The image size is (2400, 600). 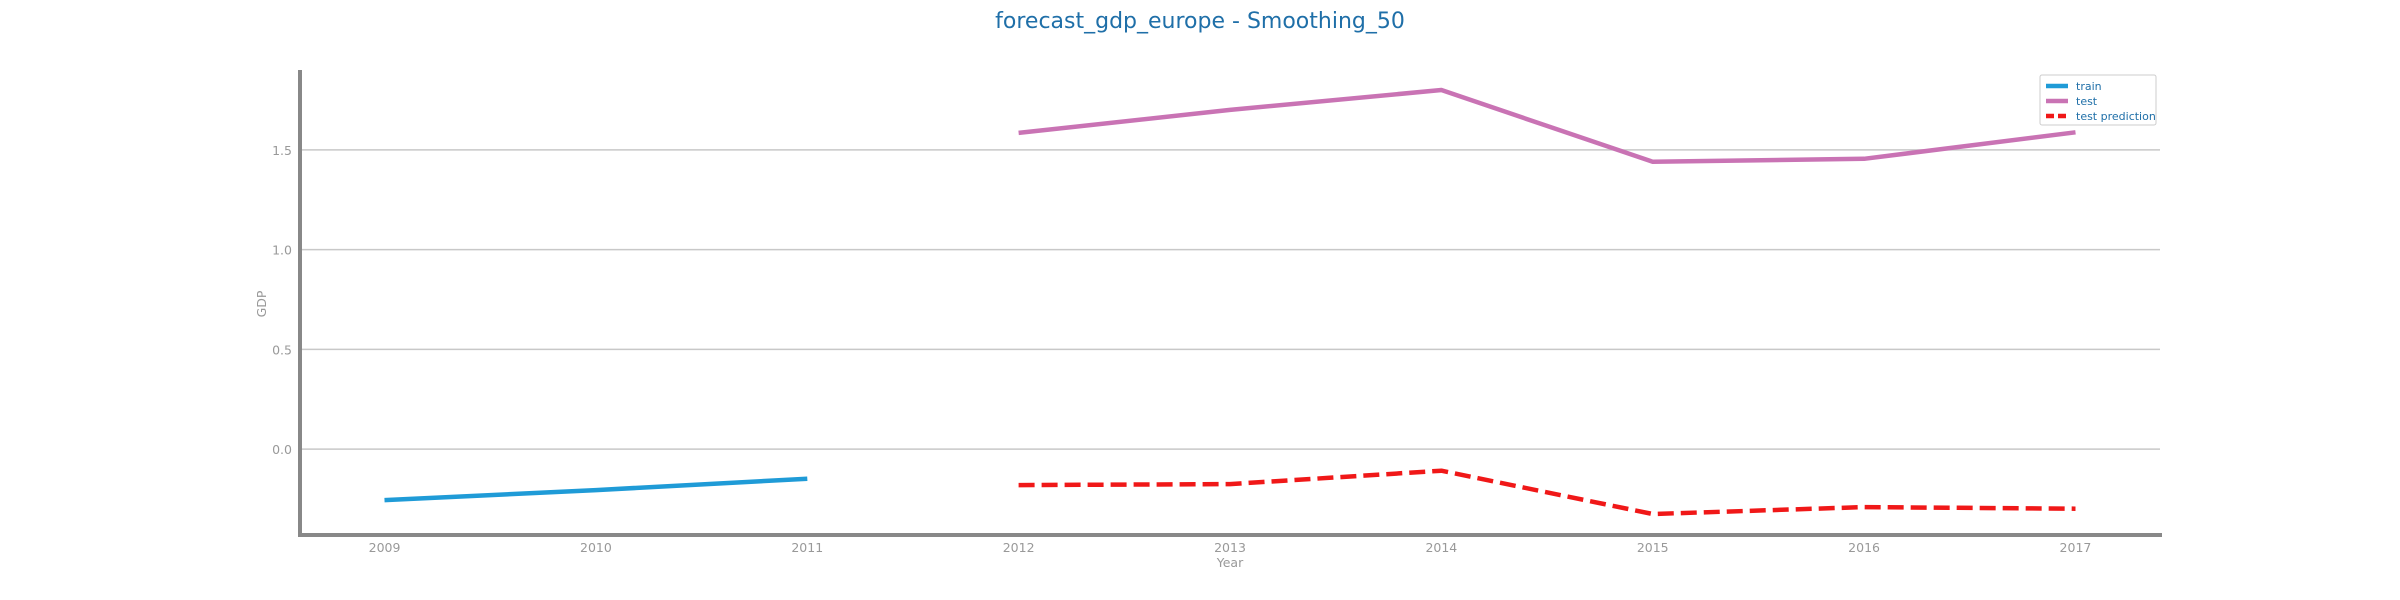 I want to click on x-tick-label: 2009, so click(x=385, y=547).